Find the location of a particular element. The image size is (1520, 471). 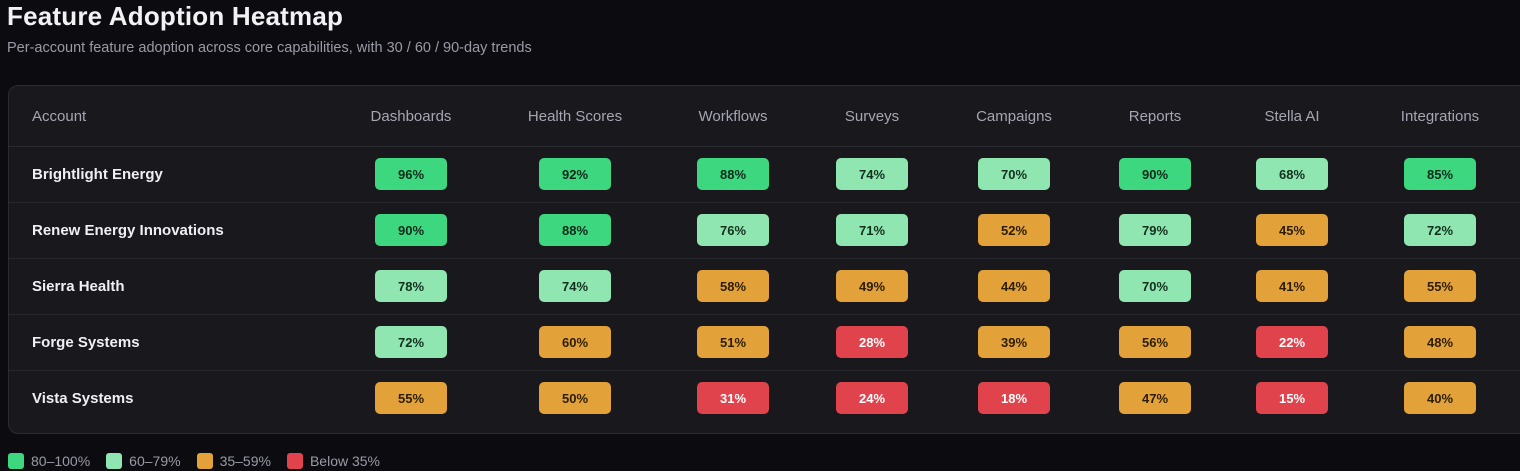

adoption-pill: 79% is located at coordinates (1155, 230).